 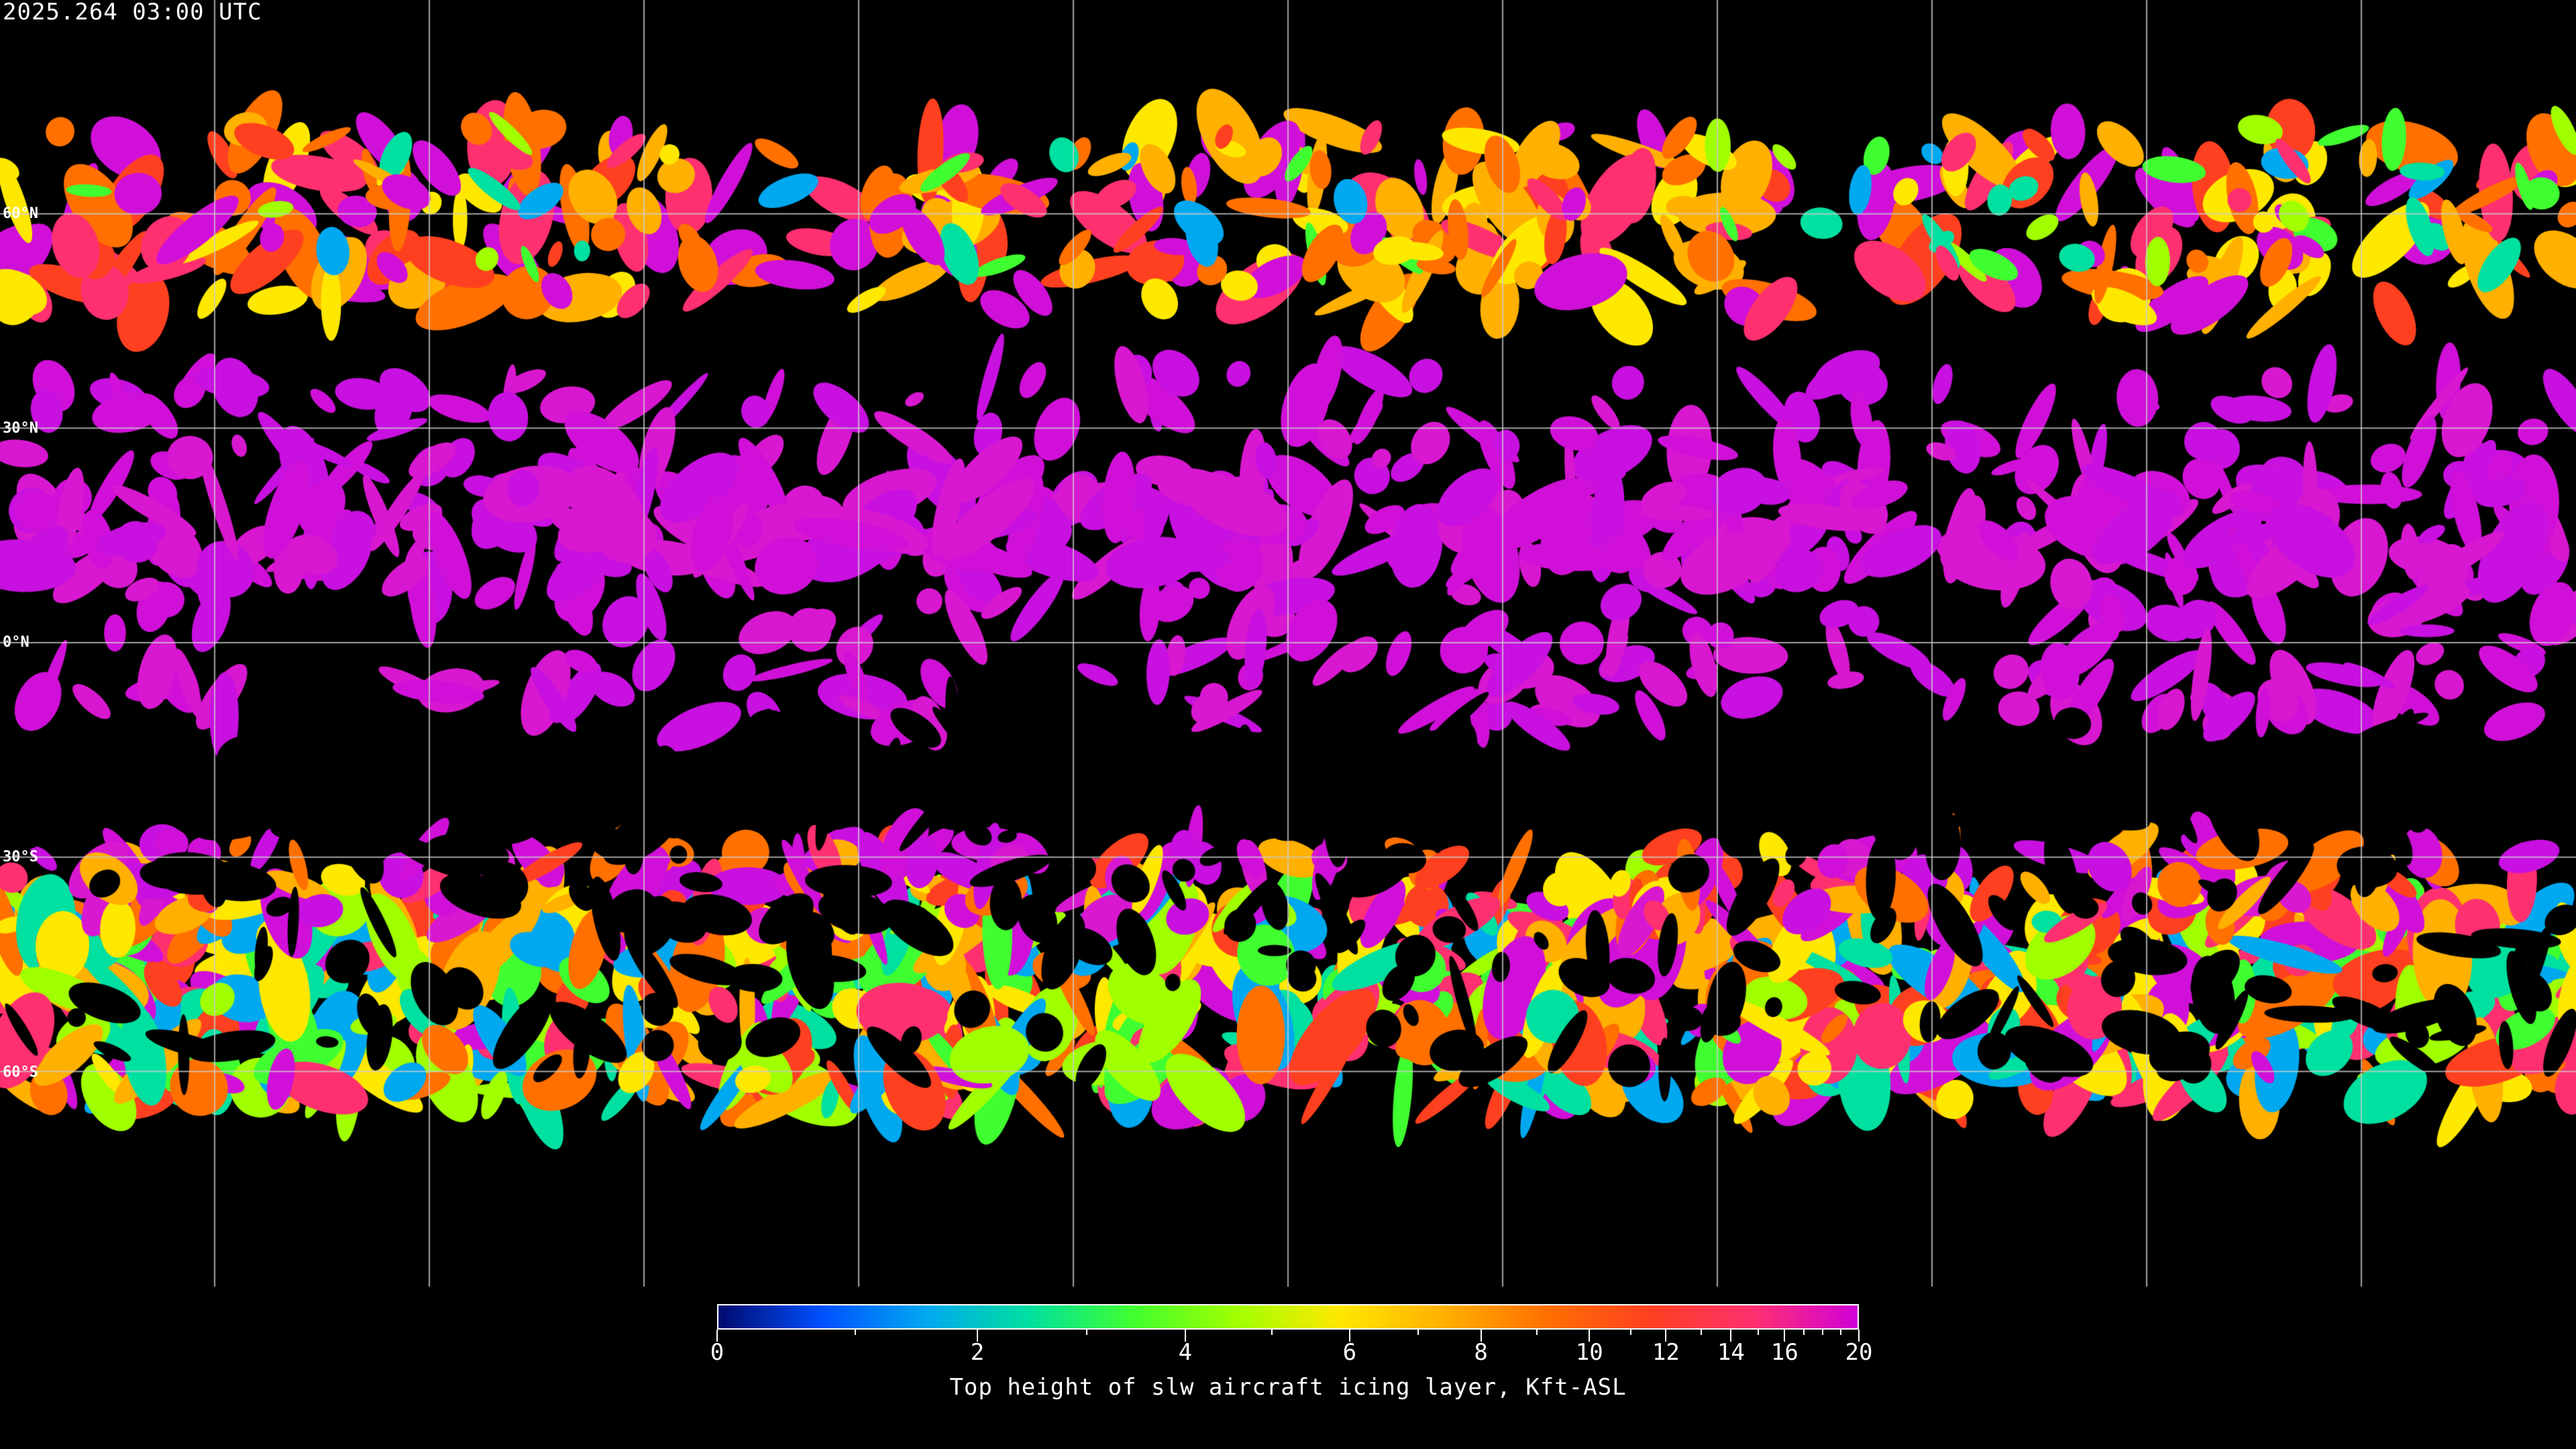 What do you see at coordinates (1589, 1352) in the screenshot?
I see `colorbar-tick-label: 10` at bounding box center [1589, 1352].